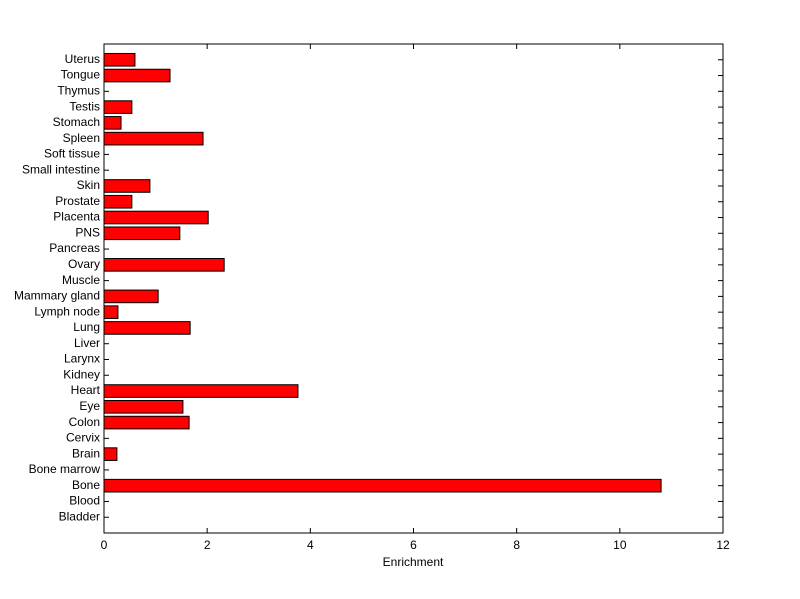 This screenshot has height=599, width=800. I want to click on y-tick-label: Cervix, so click(83, 438).